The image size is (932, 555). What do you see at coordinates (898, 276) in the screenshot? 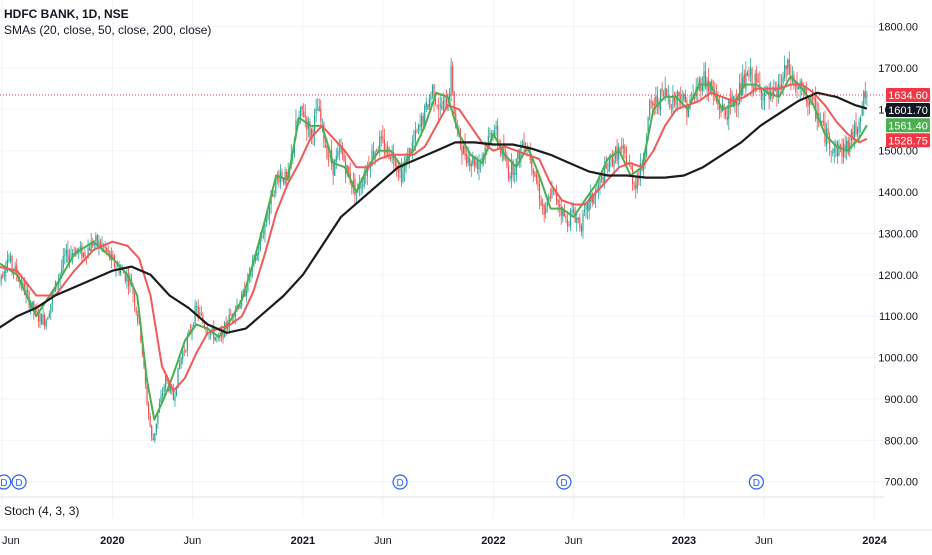
I see `y-tick-label: 1200.00` at bounding box center [898, 276].